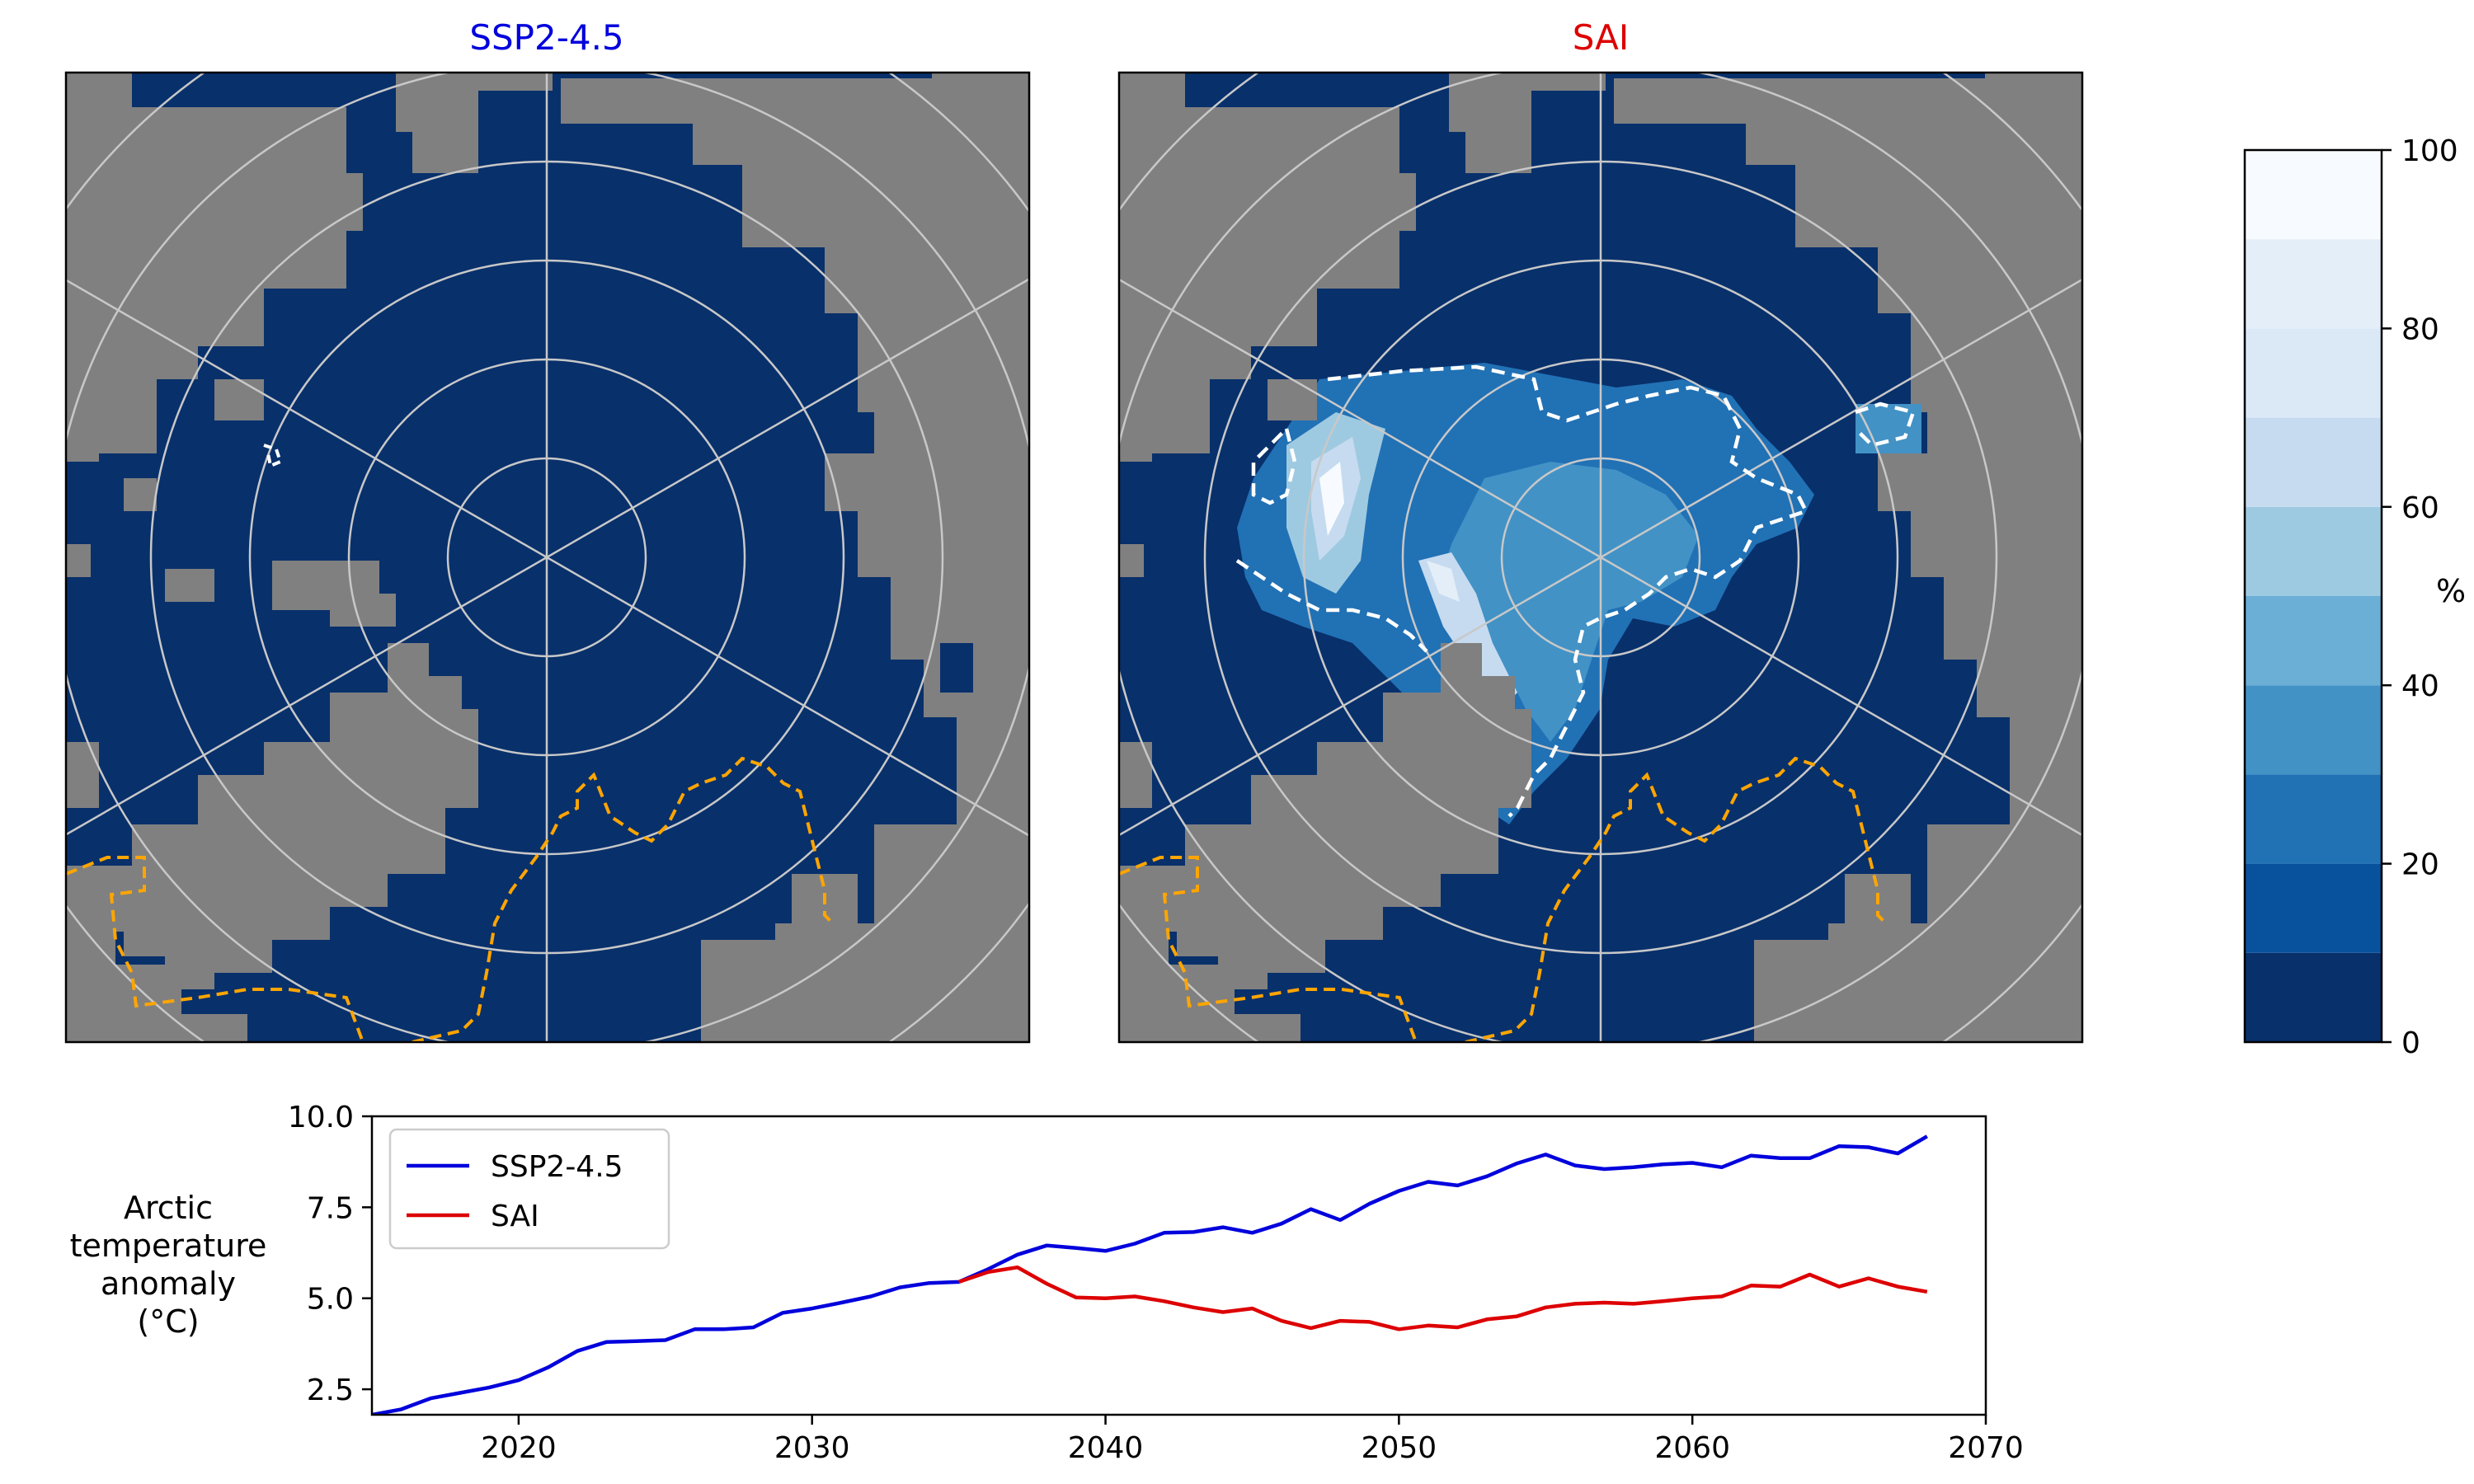 Image resolution: width=2474 pixels, height=1484 pixels. I want to click on map-sai-ice-white2, so click(1331, 499).